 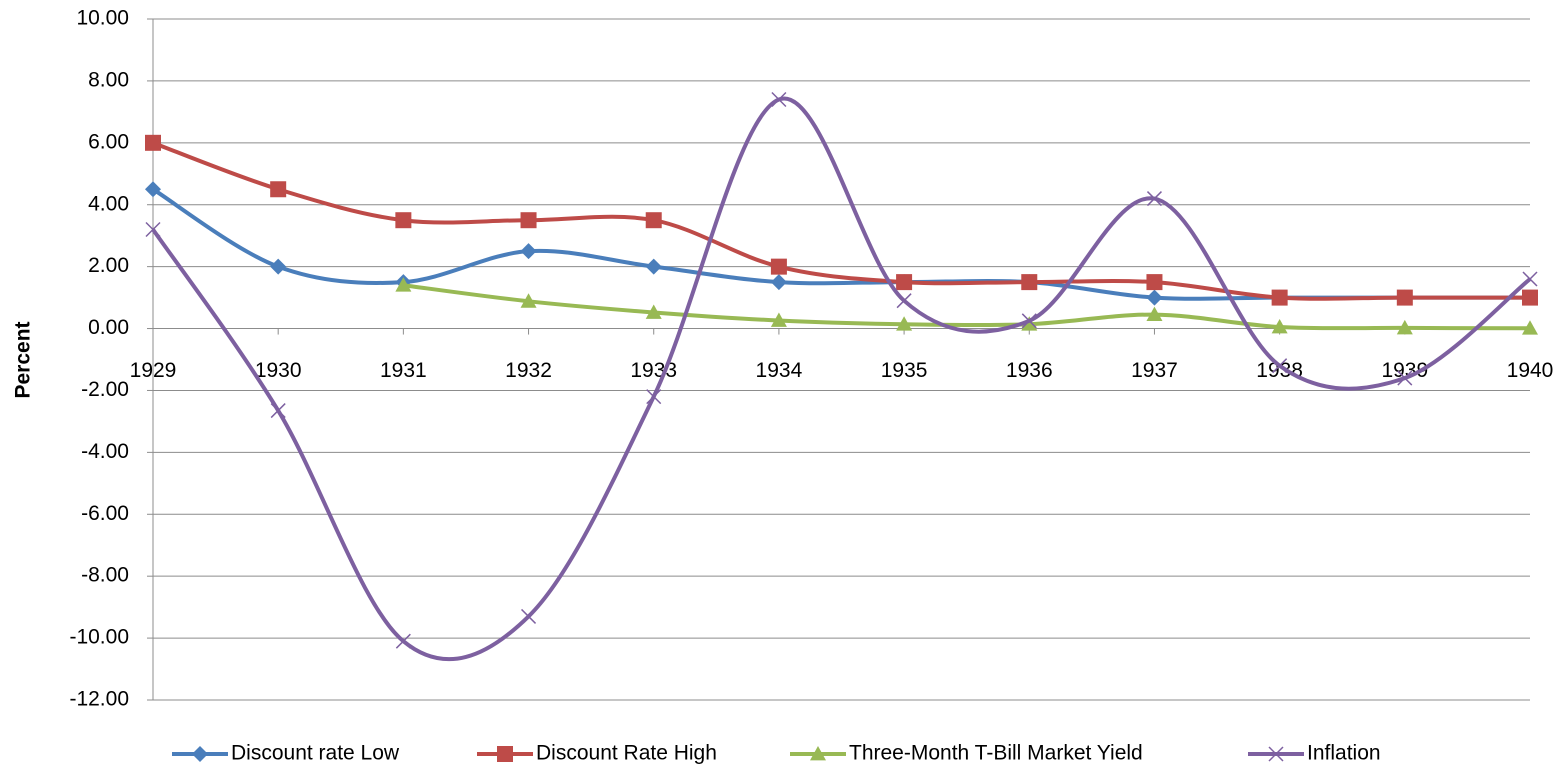 What do you see at coordinates (904, 370) in the screenshot?
I see `x-tick-label: 1935` at bounding box center [904, 370].